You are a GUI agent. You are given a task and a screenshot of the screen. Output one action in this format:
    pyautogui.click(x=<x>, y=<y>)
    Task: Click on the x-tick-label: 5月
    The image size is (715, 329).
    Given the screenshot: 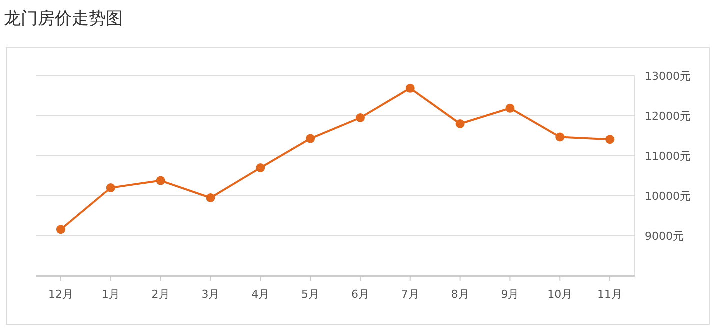 What is the action you would take?
    pyautogui.click(x=311, y=294)
    